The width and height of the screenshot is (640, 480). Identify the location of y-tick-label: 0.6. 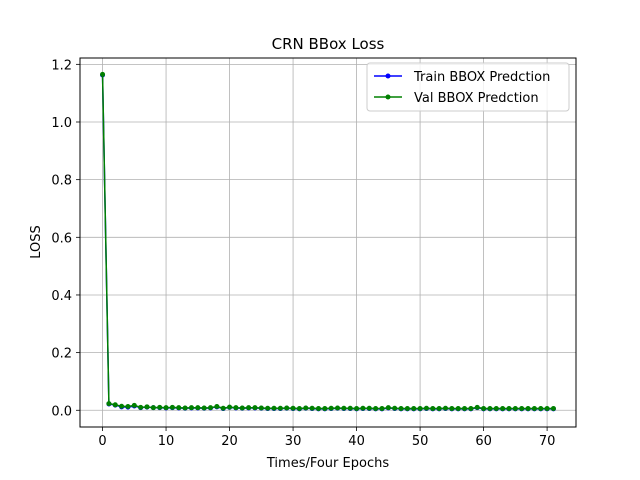
(61, 238).